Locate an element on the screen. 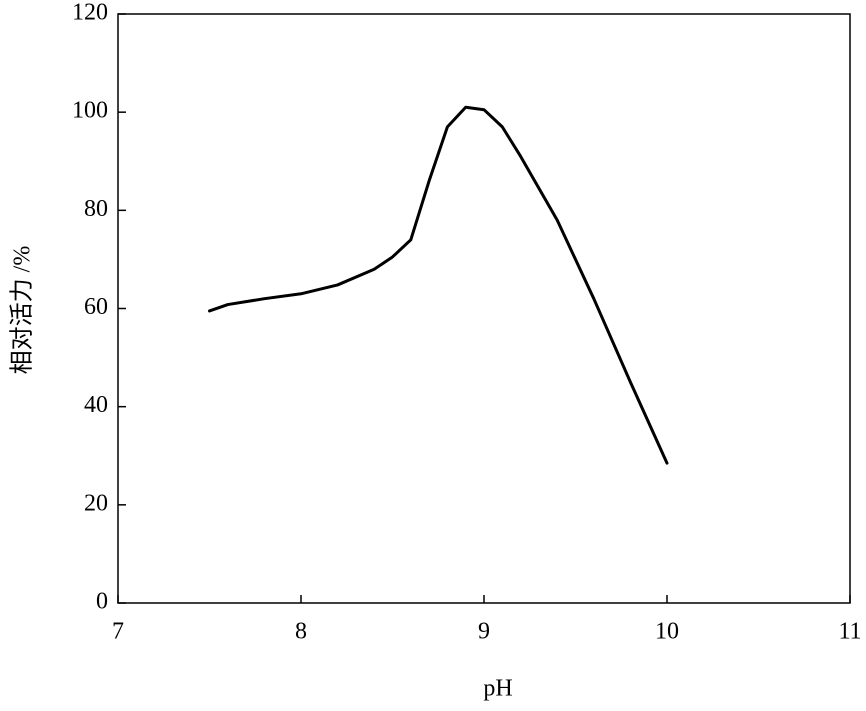 The image size is (866, 711). y-tick-label: 80 is located at coordinates (96, 209).